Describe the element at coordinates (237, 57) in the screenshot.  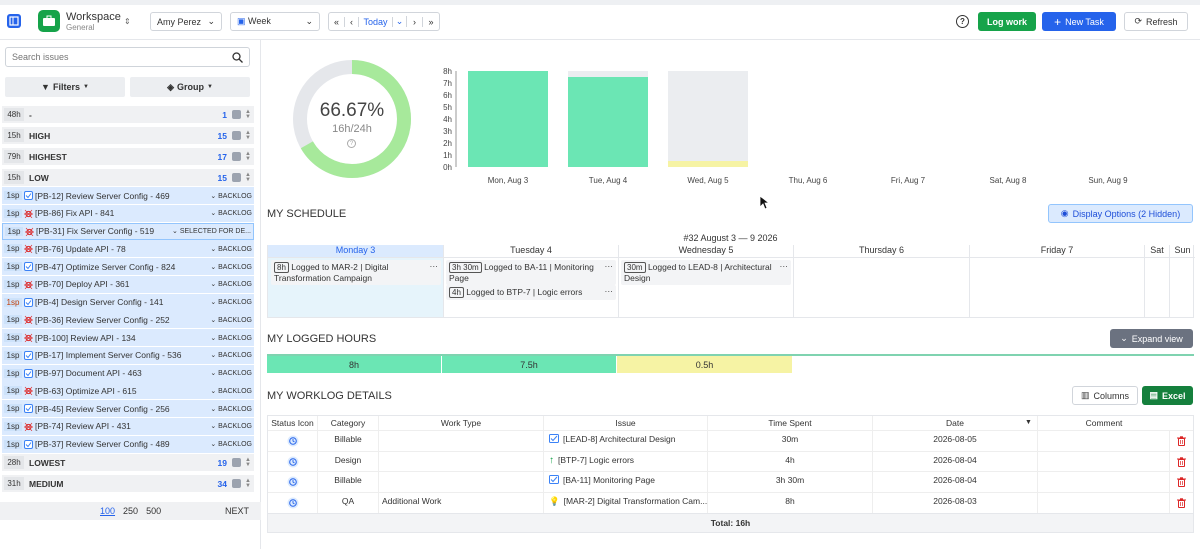
I see `search-icon` at that location.